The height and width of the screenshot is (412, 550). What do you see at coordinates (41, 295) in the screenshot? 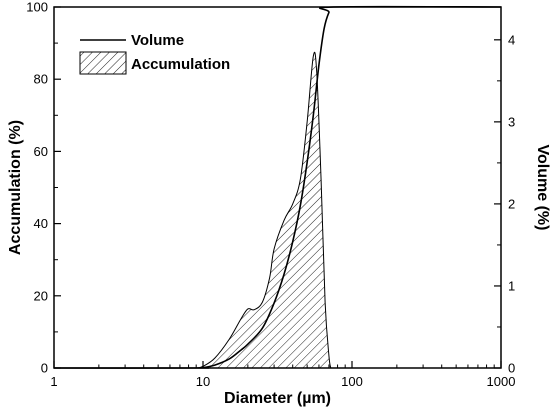
I see `y-left-tick-label: 20` at bounding box center [41, 295].